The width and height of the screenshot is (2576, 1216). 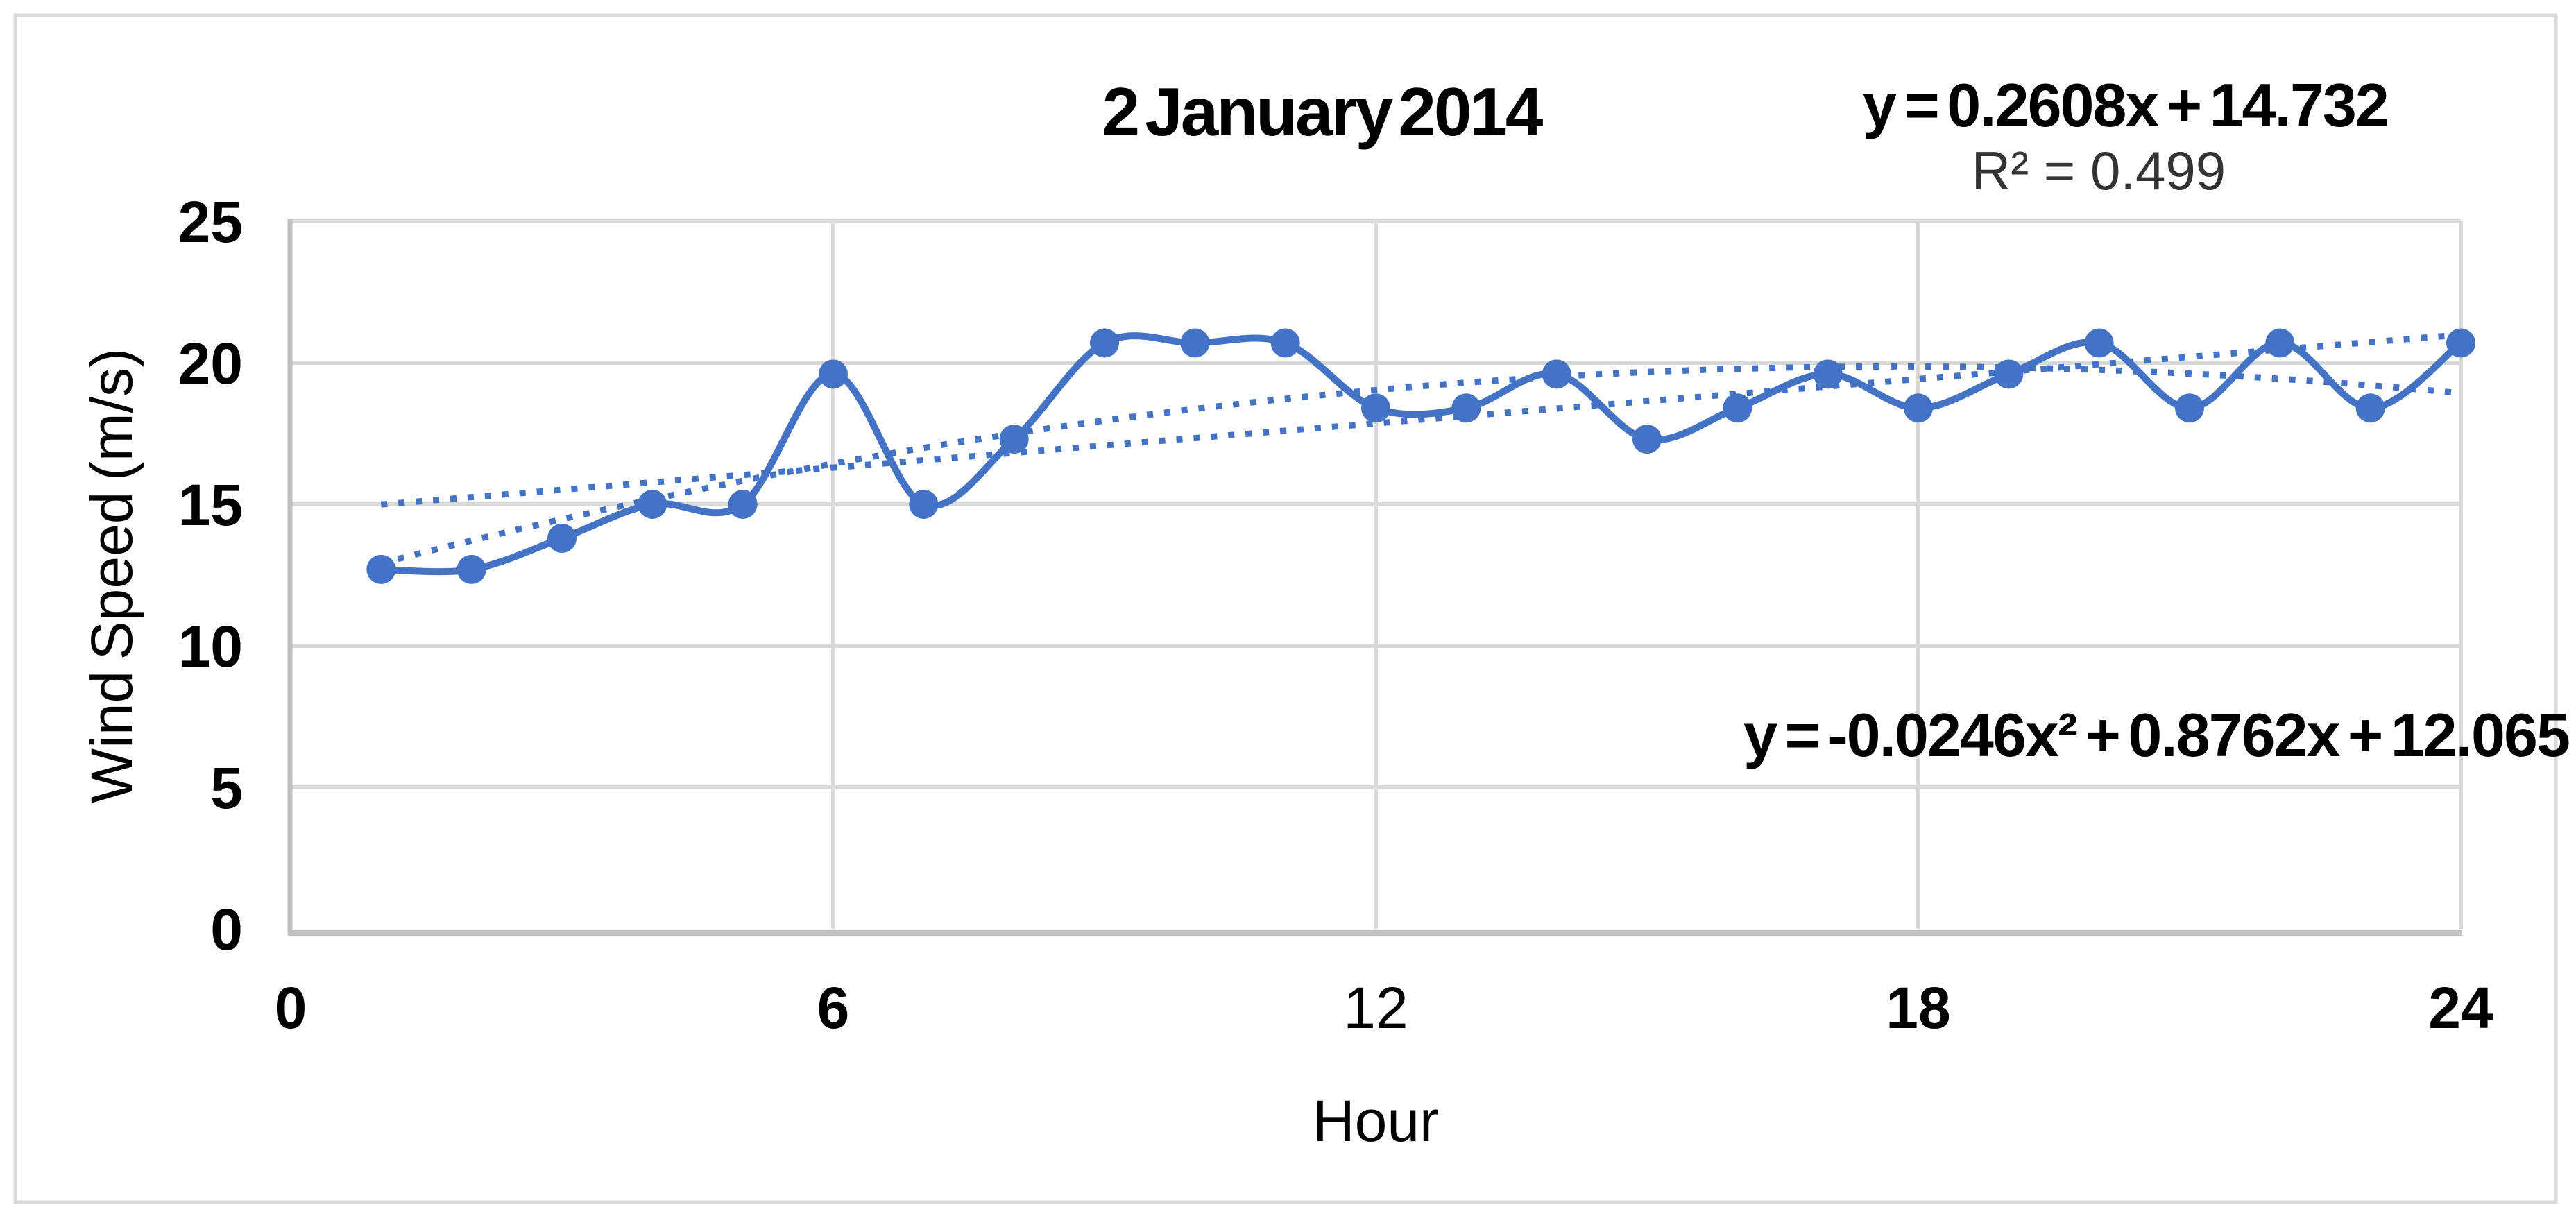 I want to click on y-axis-tick-label: 25, so click(x=210, y=222).